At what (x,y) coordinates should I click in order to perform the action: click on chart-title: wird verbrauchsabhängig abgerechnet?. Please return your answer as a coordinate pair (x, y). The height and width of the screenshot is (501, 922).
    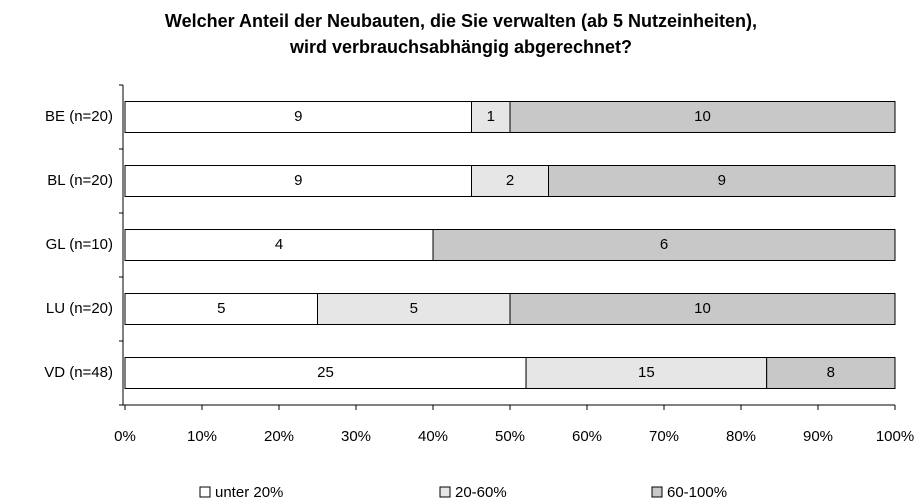
    Looking at the image, I should click on (460, 47).